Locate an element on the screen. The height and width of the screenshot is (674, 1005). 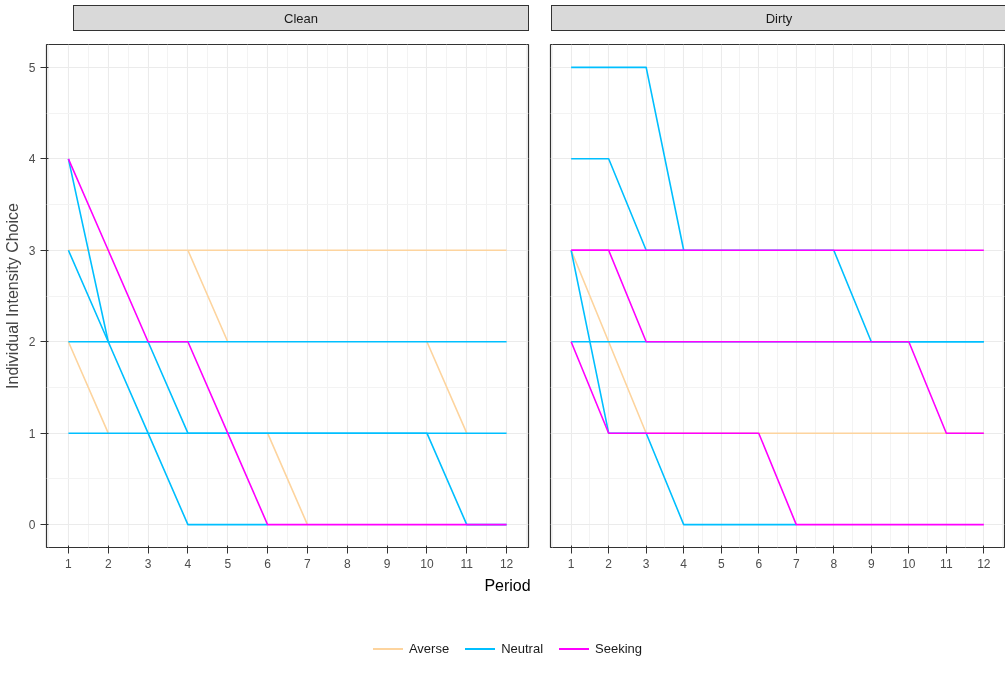
y-tick-label: 3 is located at coordinates (32, 250).